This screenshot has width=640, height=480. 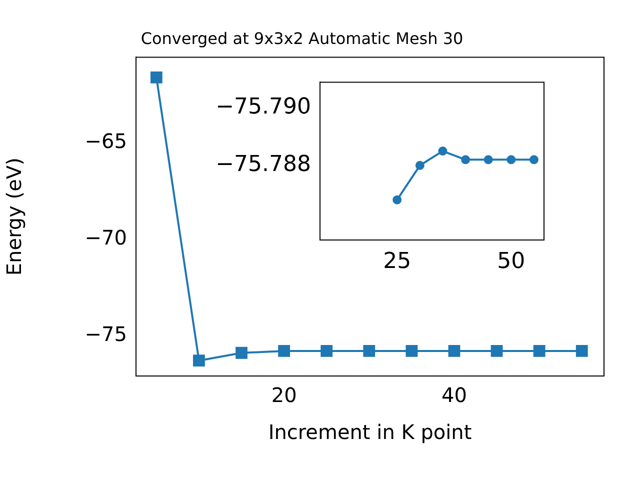 What do you see at coordinates (14, 217) in the screenshot?
I see `y-axis-title: Energy (eV)` at bounding box center [14, 217].